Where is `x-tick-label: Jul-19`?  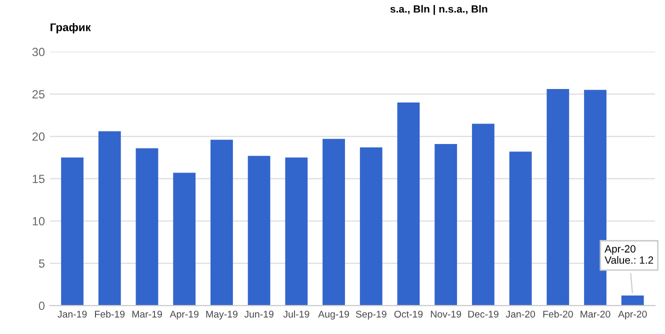
x-tick-label: Jul-19 is located at coordinates (296, 314).